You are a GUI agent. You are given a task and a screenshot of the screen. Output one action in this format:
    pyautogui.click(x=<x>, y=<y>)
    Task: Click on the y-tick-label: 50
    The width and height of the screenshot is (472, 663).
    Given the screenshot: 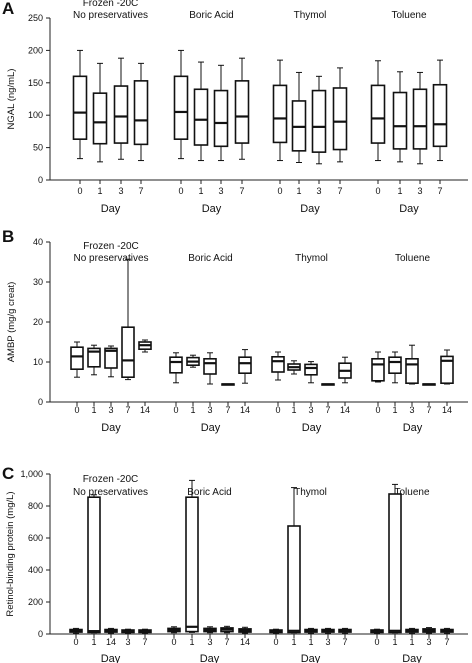 What is the action you would take?
    pyautogui.click(x=38, y=148)
    